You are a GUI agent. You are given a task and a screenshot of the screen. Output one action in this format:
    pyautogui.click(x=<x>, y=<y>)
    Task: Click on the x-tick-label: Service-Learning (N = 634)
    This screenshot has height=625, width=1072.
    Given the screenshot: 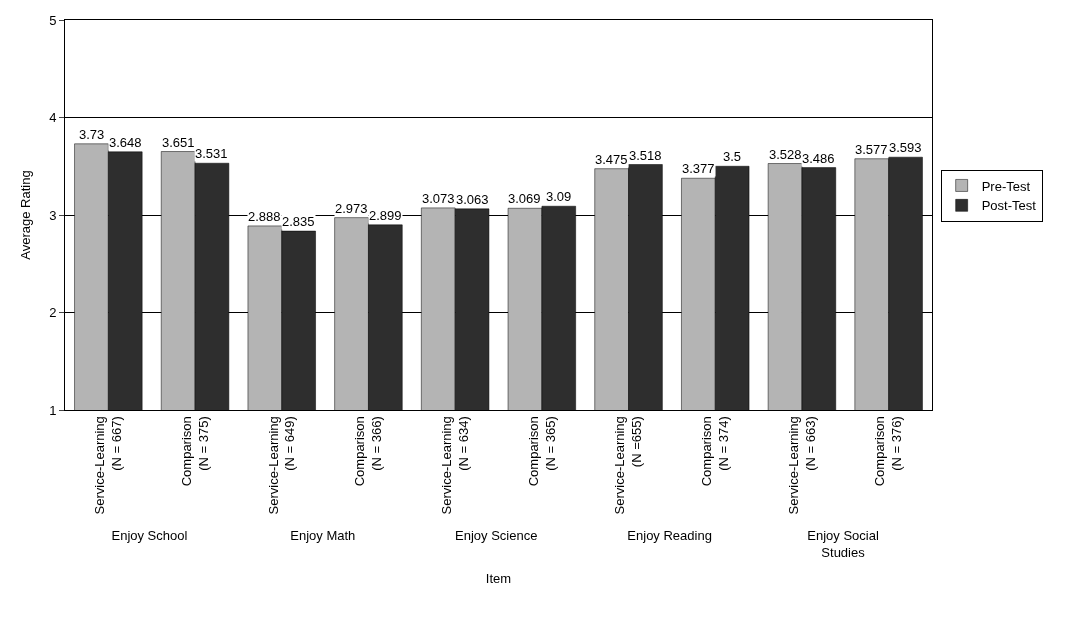 What is the action you would take?
    pyautogui.click(x=454, y=465)
    